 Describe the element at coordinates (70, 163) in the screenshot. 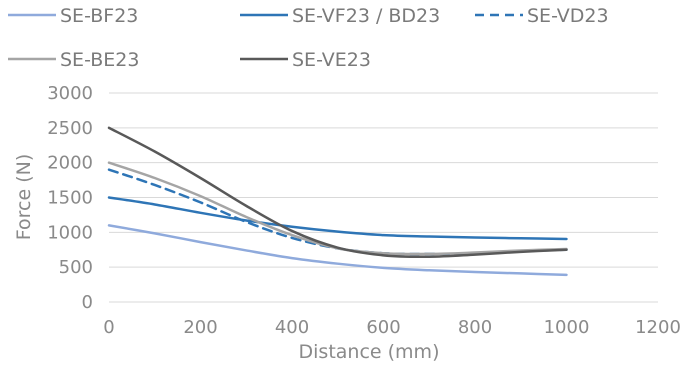

I see `y-tick-label: 2000` at that location.